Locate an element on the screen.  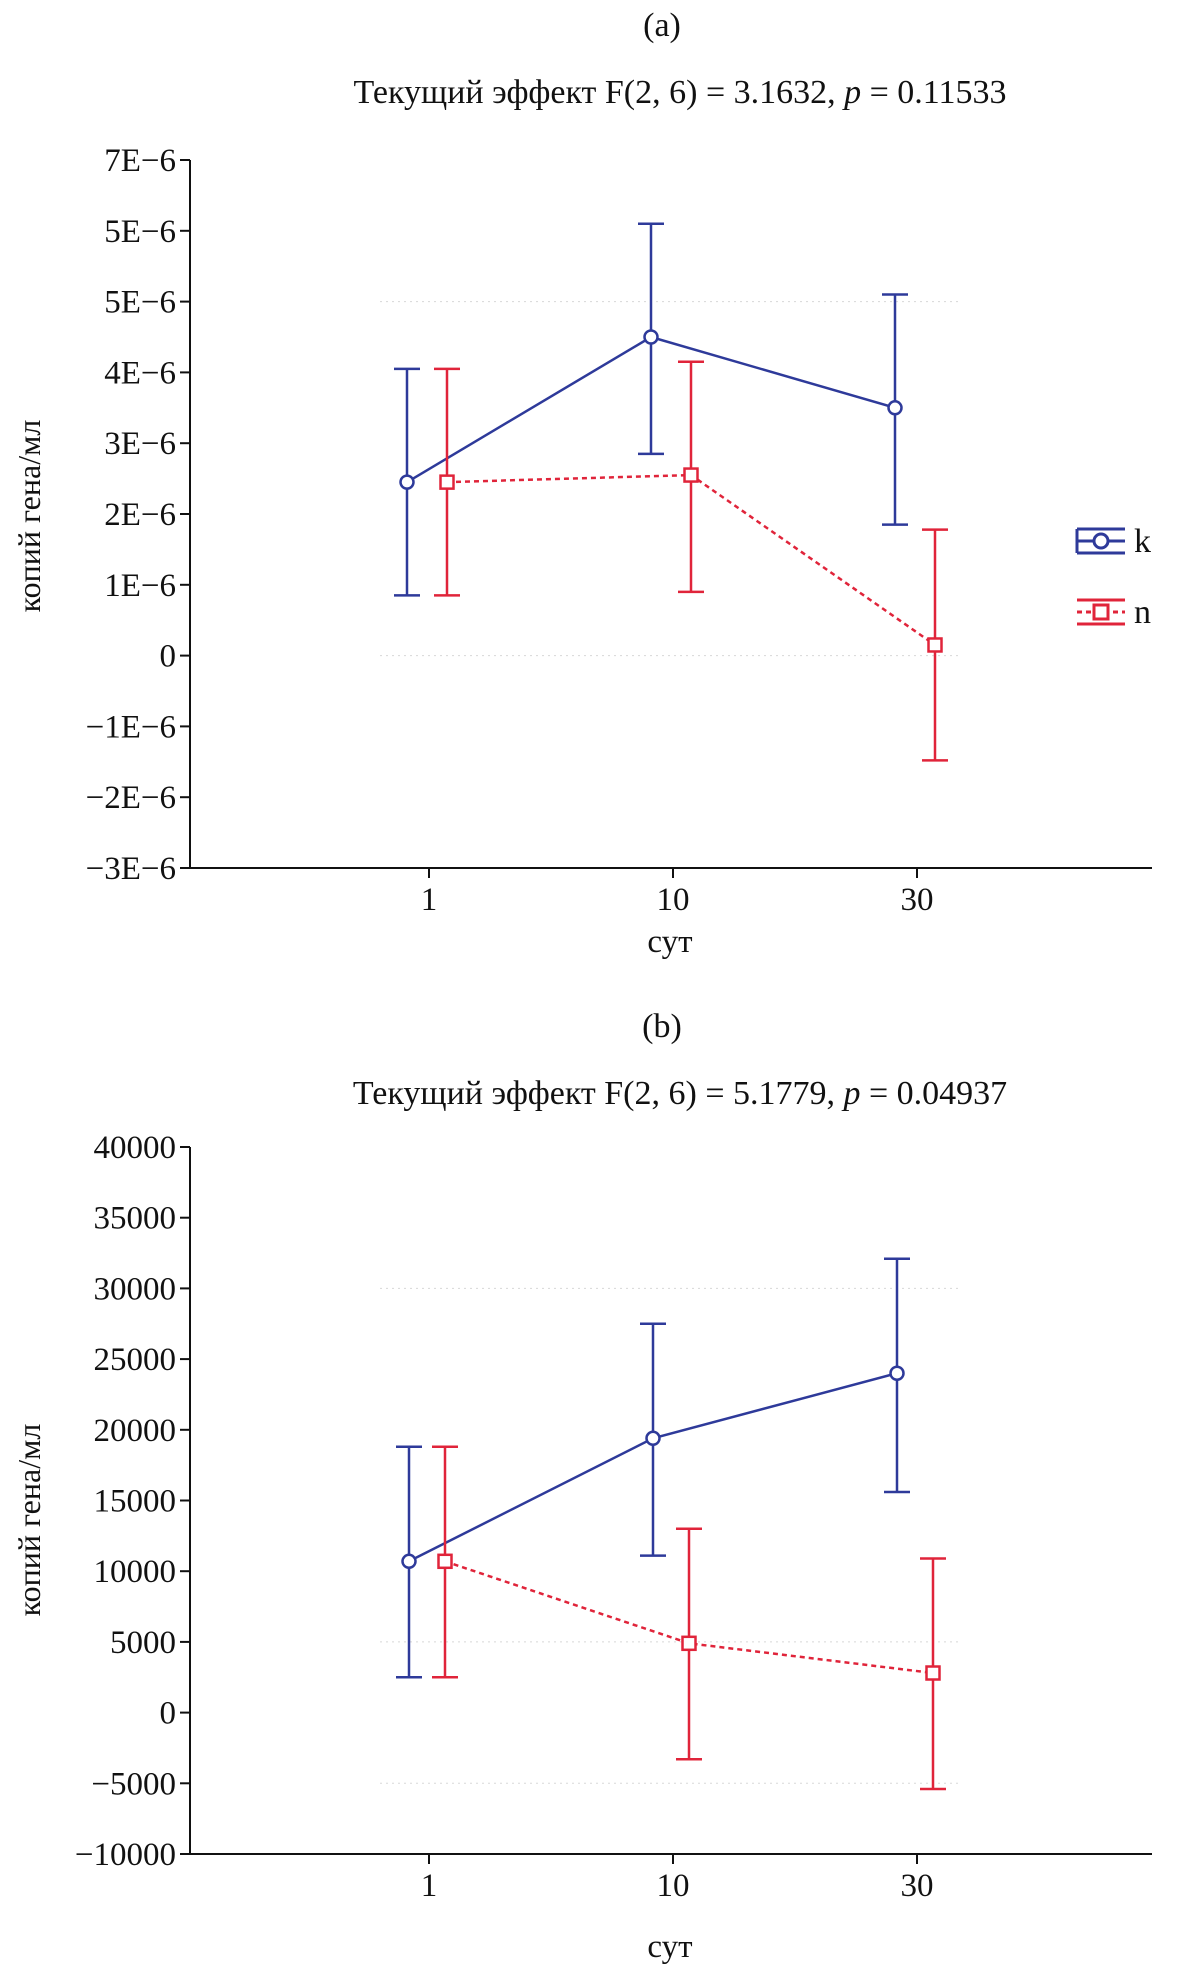
y-tick-label: 15000 is located at coordinates (135, 1502).